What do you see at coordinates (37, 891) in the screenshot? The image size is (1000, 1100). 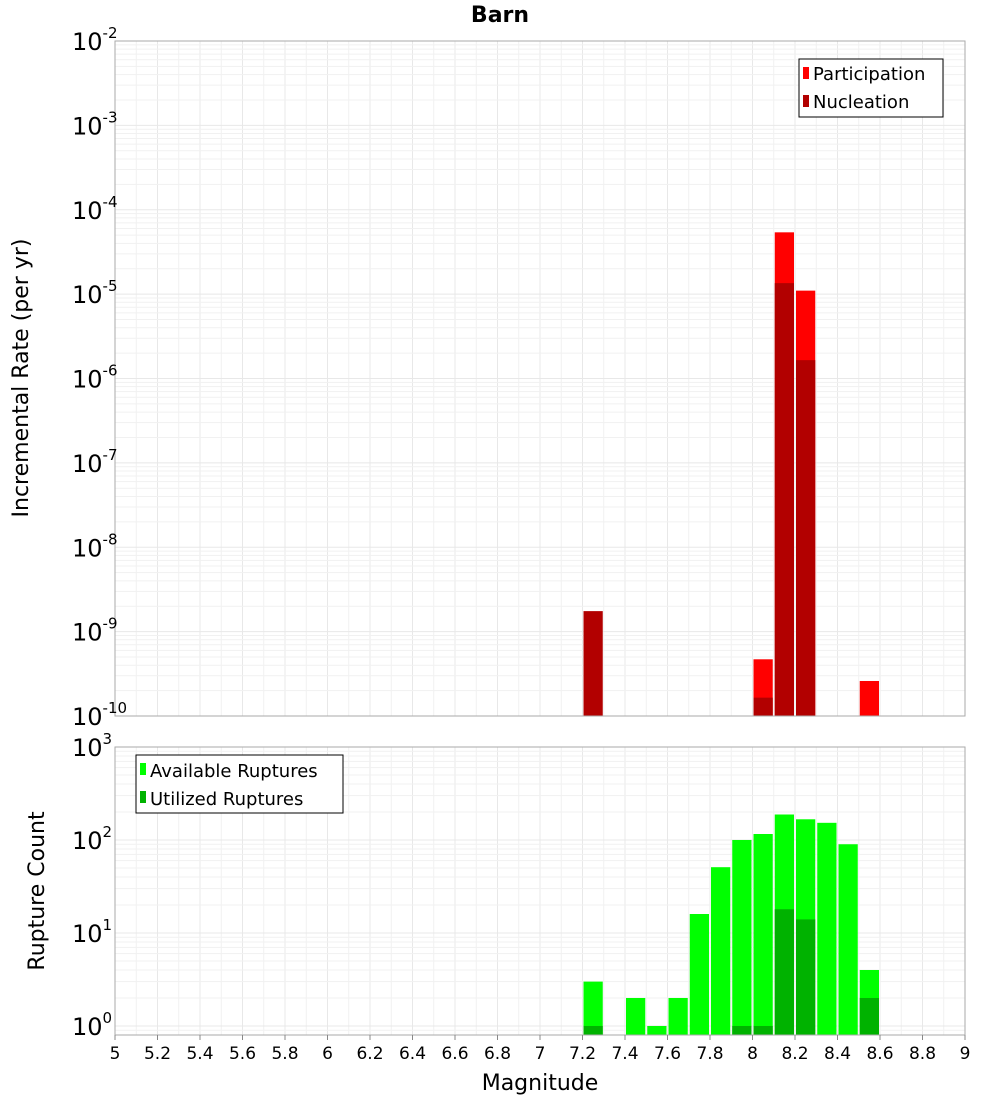 I see `bottom-y-axis-label: Rupture Count` at bounding box center [37, 891].